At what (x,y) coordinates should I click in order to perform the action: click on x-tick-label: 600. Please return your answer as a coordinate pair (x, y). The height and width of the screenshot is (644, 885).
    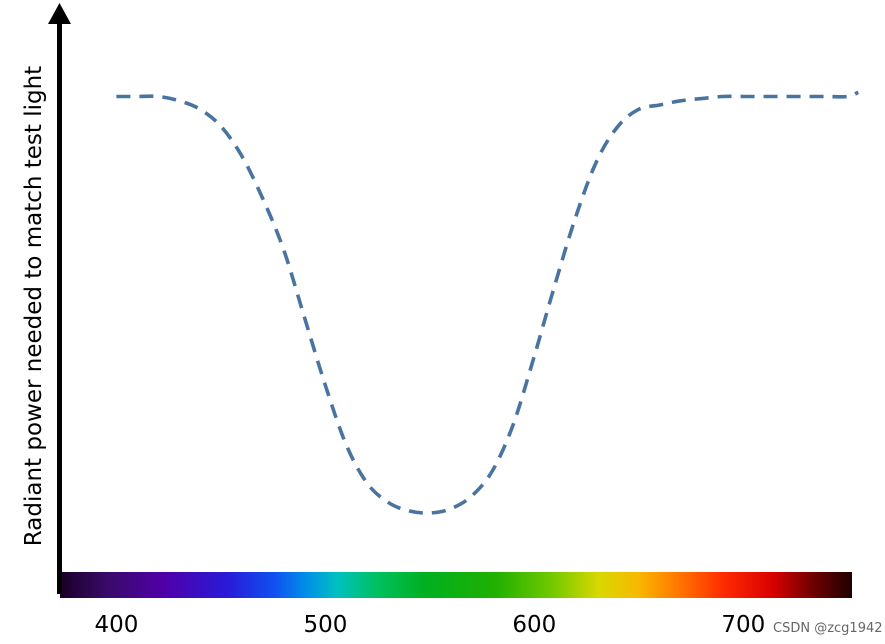
    Looking at the image, I should click on (534, 625).